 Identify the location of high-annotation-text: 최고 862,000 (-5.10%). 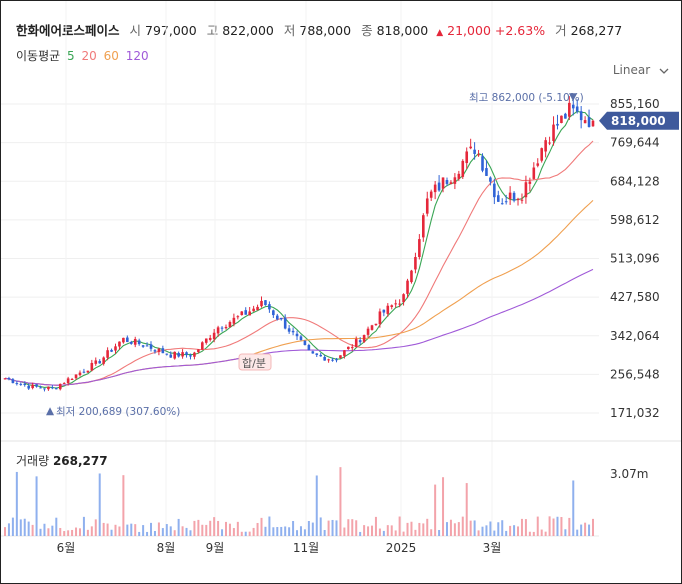
(526, 98).